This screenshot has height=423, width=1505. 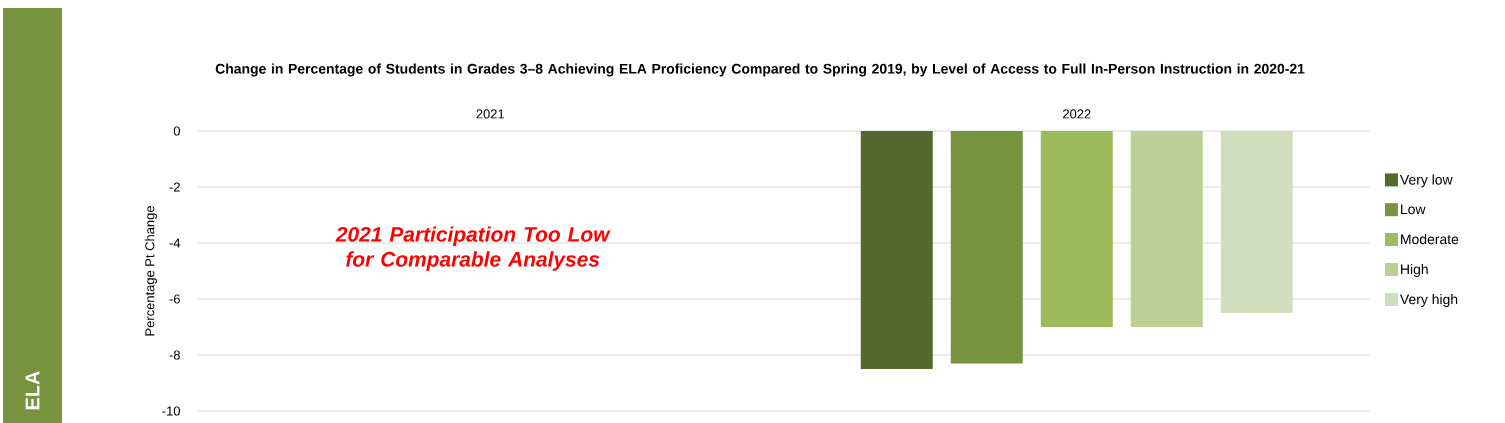 I want to click on legend-label: Very low, so click(x=1426, y=181).